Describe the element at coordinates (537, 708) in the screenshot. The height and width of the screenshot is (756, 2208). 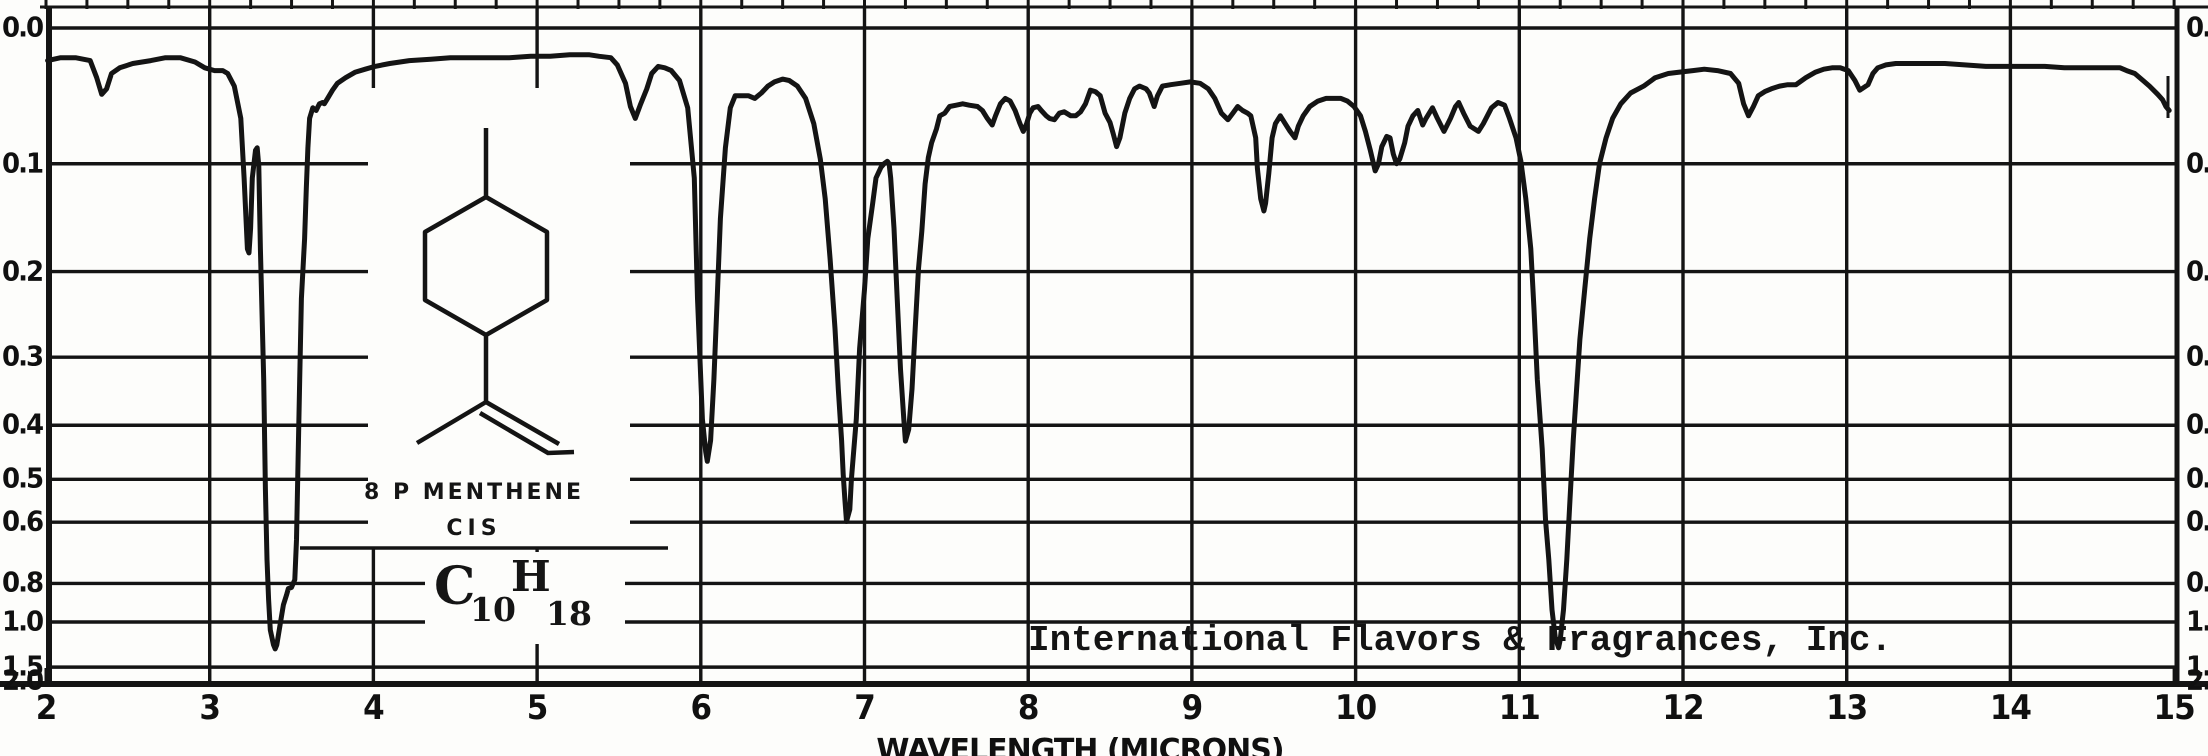
I see `x-tick-label: 5` at that location.